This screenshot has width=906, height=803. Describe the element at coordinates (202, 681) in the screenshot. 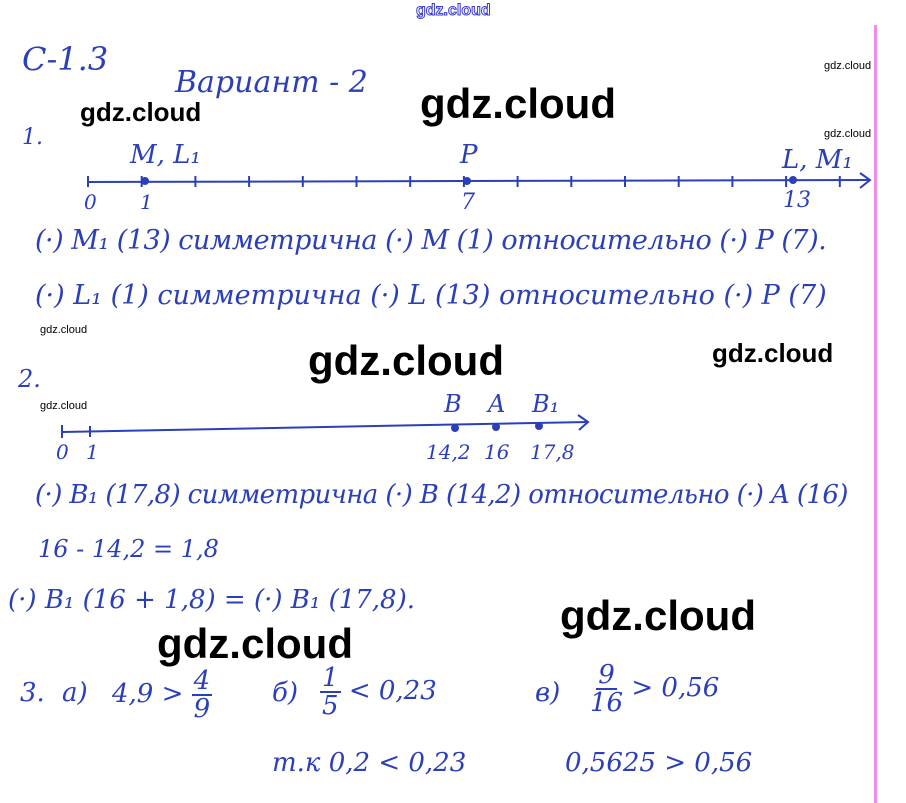

I see `numerator: 4` at that location.